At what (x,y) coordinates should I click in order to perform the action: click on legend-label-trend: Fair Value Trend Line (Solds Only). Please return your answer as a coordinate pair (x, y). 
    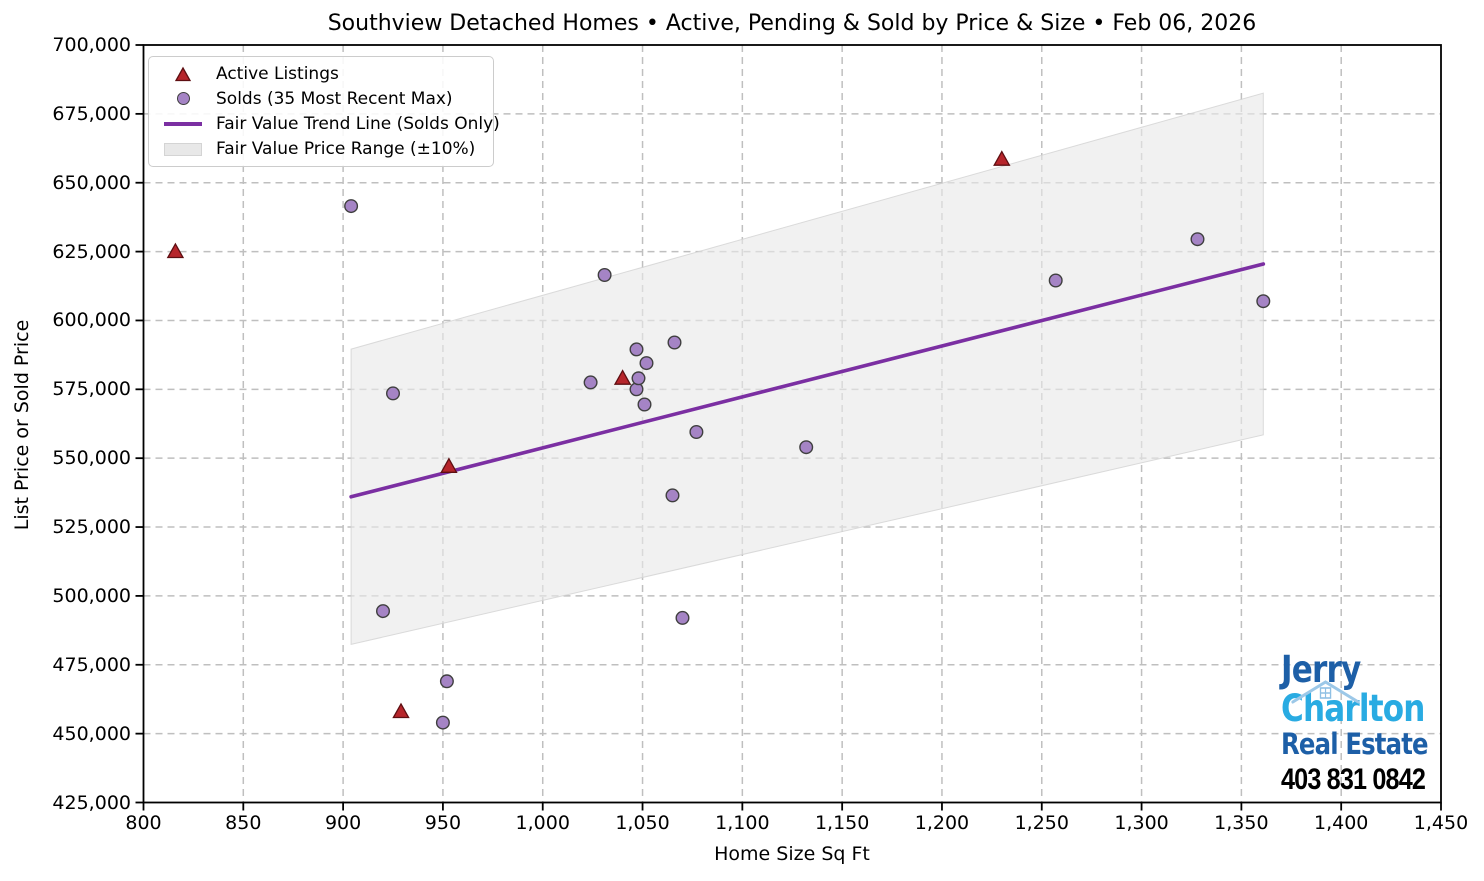
    Looking at the image, I should click on (358, 124).